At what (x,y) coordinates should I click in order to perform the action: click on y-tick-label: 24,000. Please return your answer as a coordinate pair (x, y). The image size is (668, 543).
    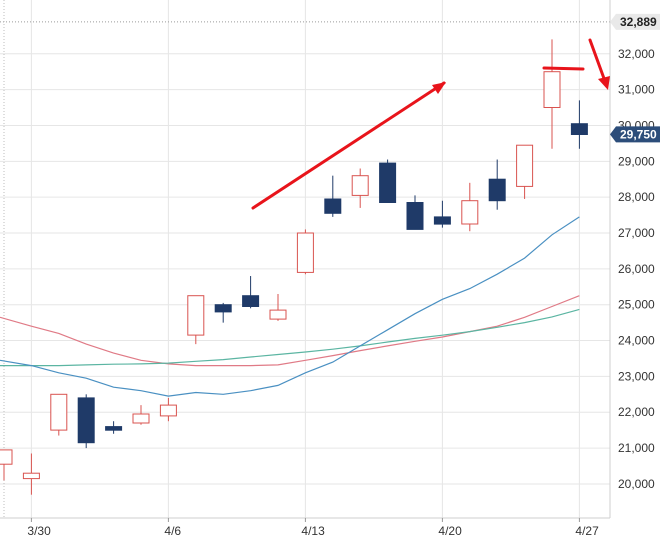
    Looking at the image, I should click on (636, 341).